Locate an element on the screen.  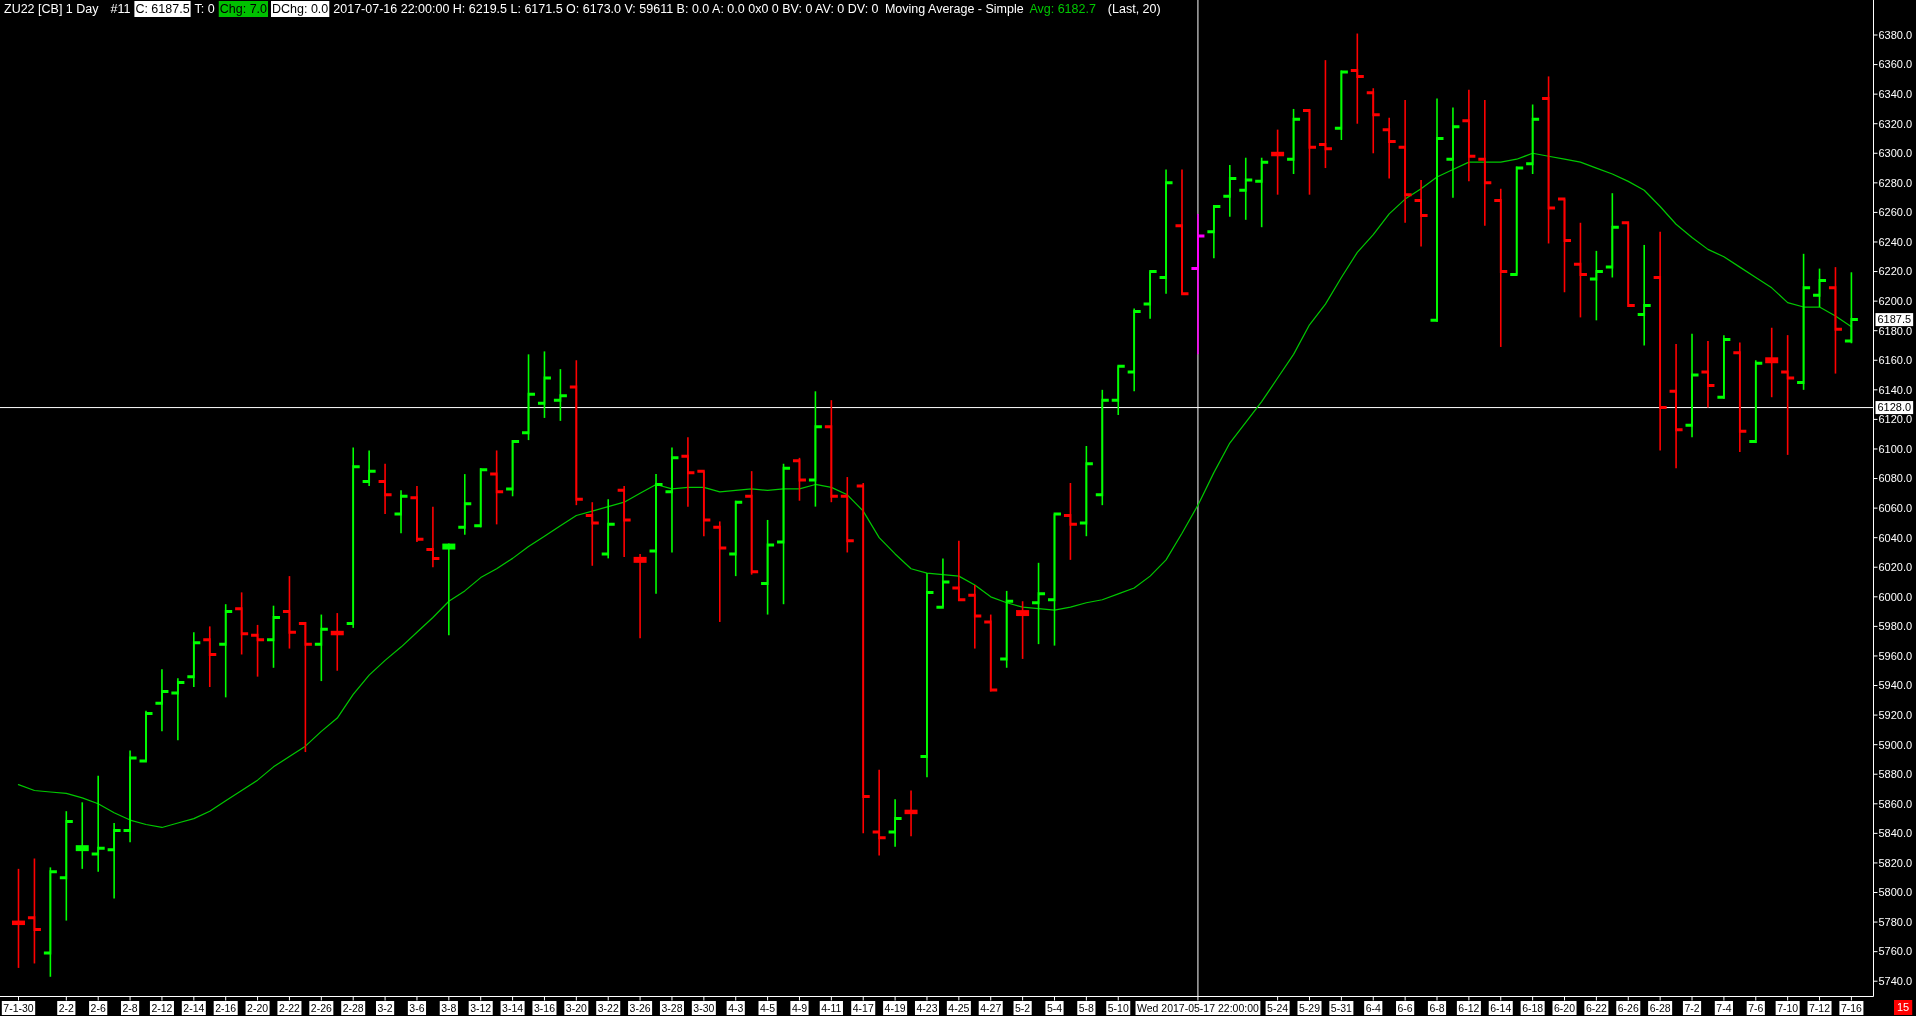
x-tick-label: 3-2 is located at coordinates (385, 1007).